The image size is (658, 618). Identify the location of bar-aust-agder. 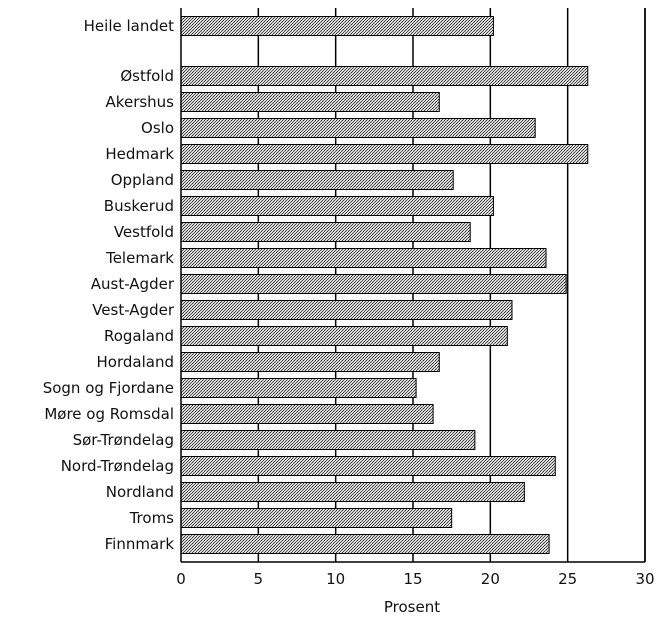
(373, 284).